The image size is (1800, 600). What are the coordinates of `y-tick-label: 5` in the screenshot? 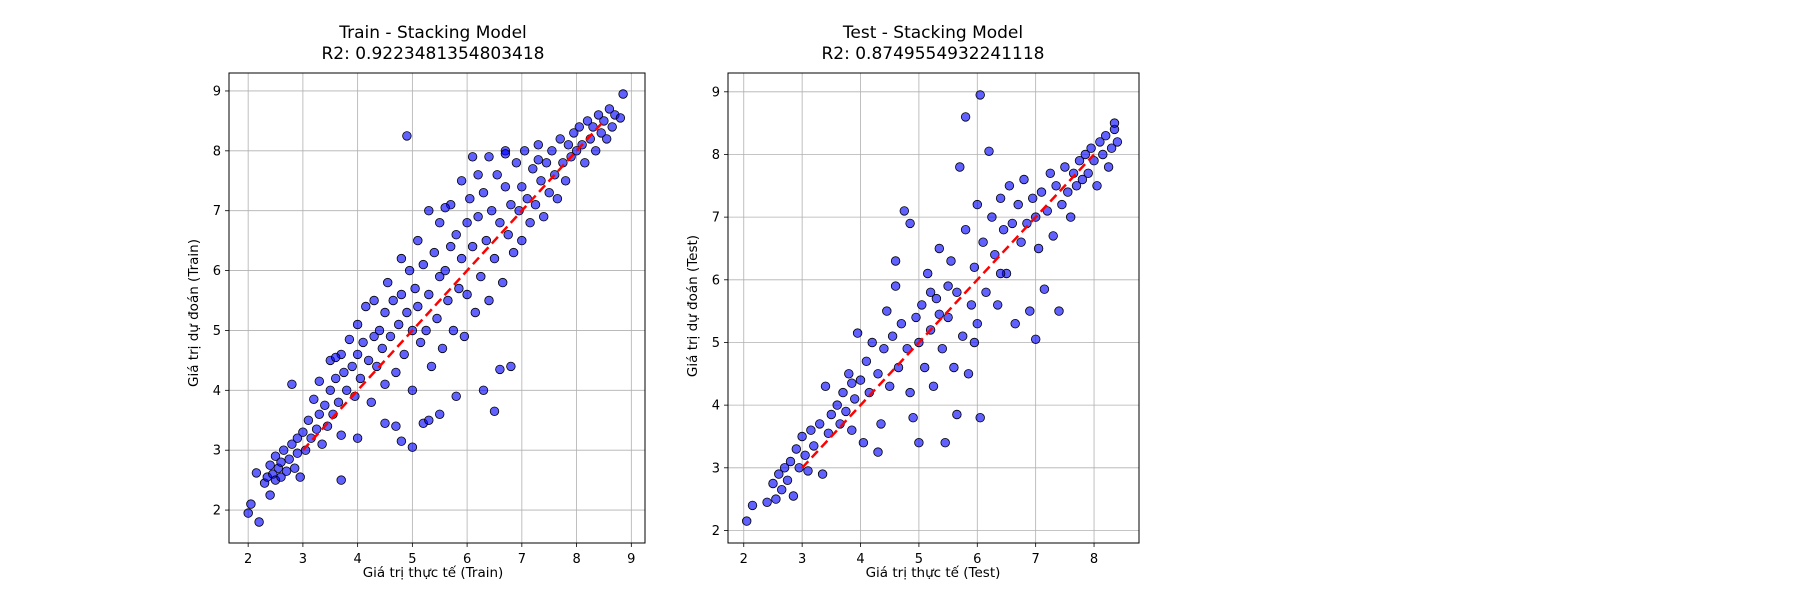 It's located at (217, 331).